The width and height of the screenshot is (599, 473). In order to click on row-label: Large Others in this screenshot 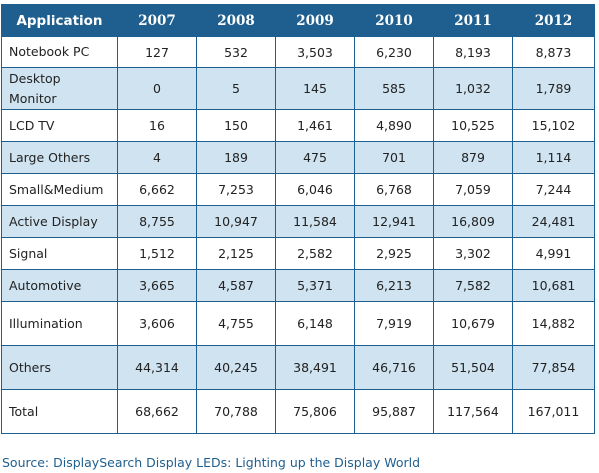, I will do `click(59, 157)`.